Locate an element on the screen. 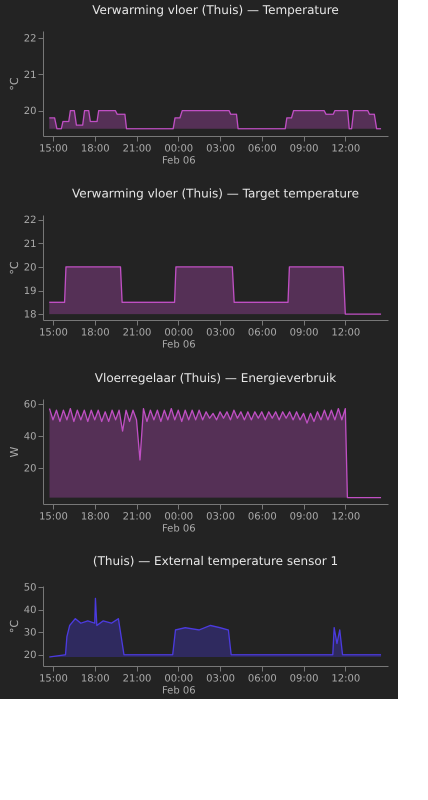 This screenshot has height=800, width=428. chart-title: Verwarming vloer (Thuis) — Target temperature is located at coordinates (215, 193).